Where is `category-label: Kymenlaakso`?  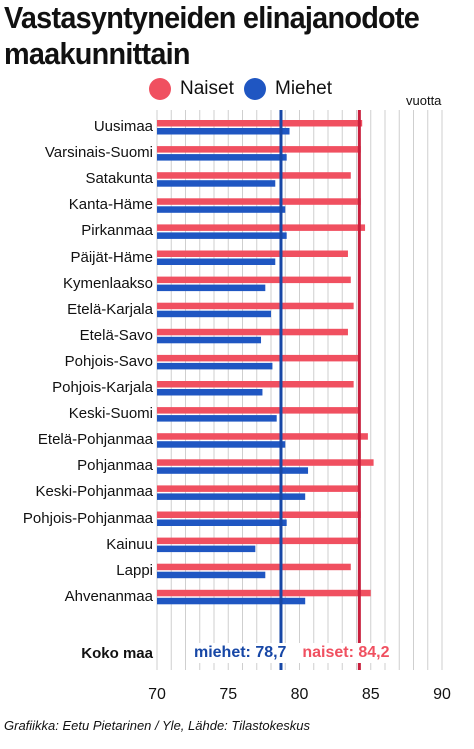 category-label: Kymenlaakso is located at coordinates (107, 283).